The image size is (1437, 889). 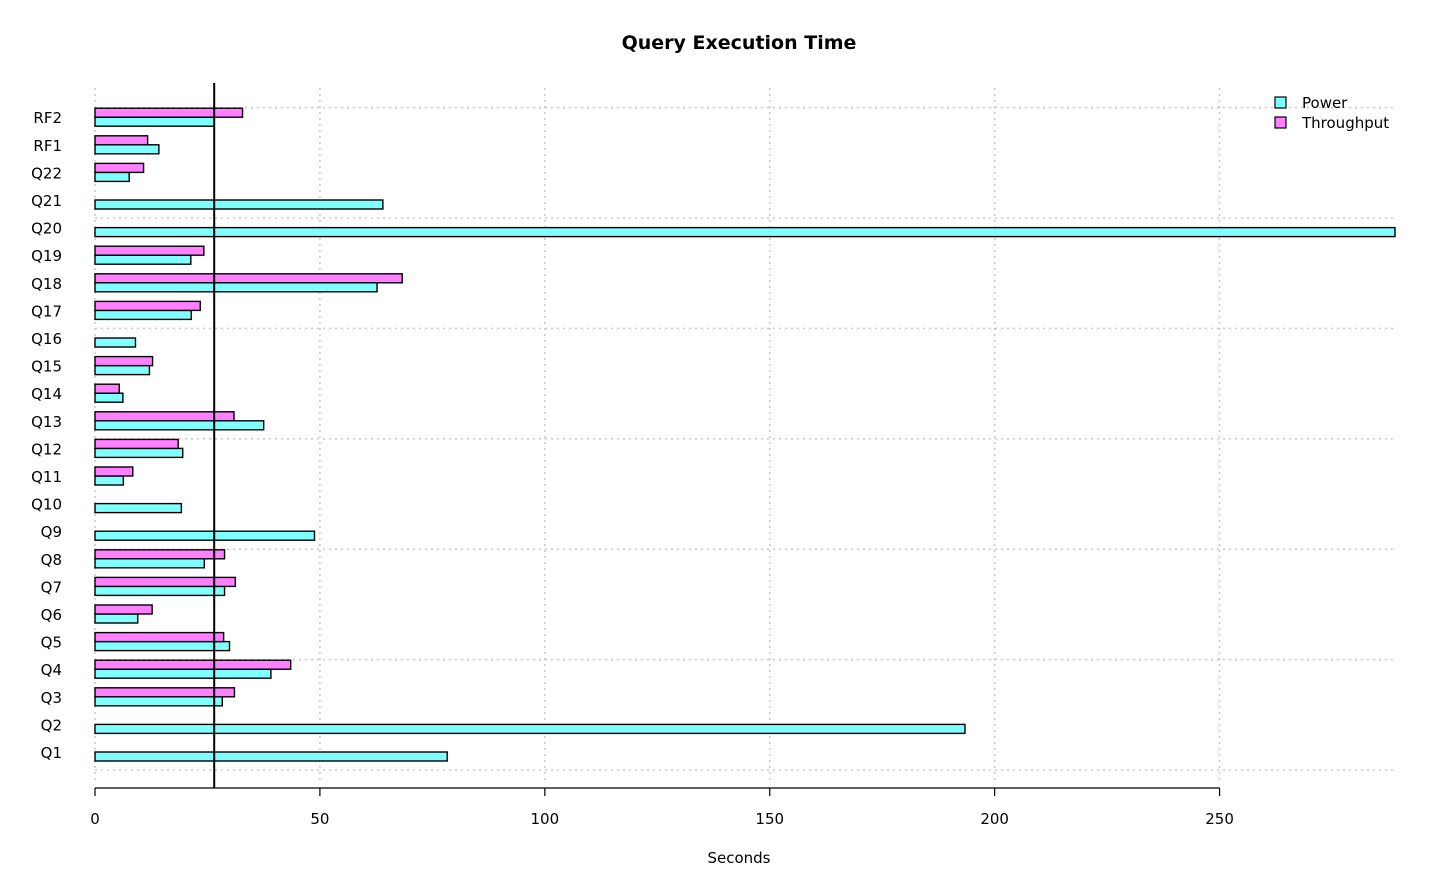 I want to click on category-label-q20: Q20, so click(x=46, y=229).